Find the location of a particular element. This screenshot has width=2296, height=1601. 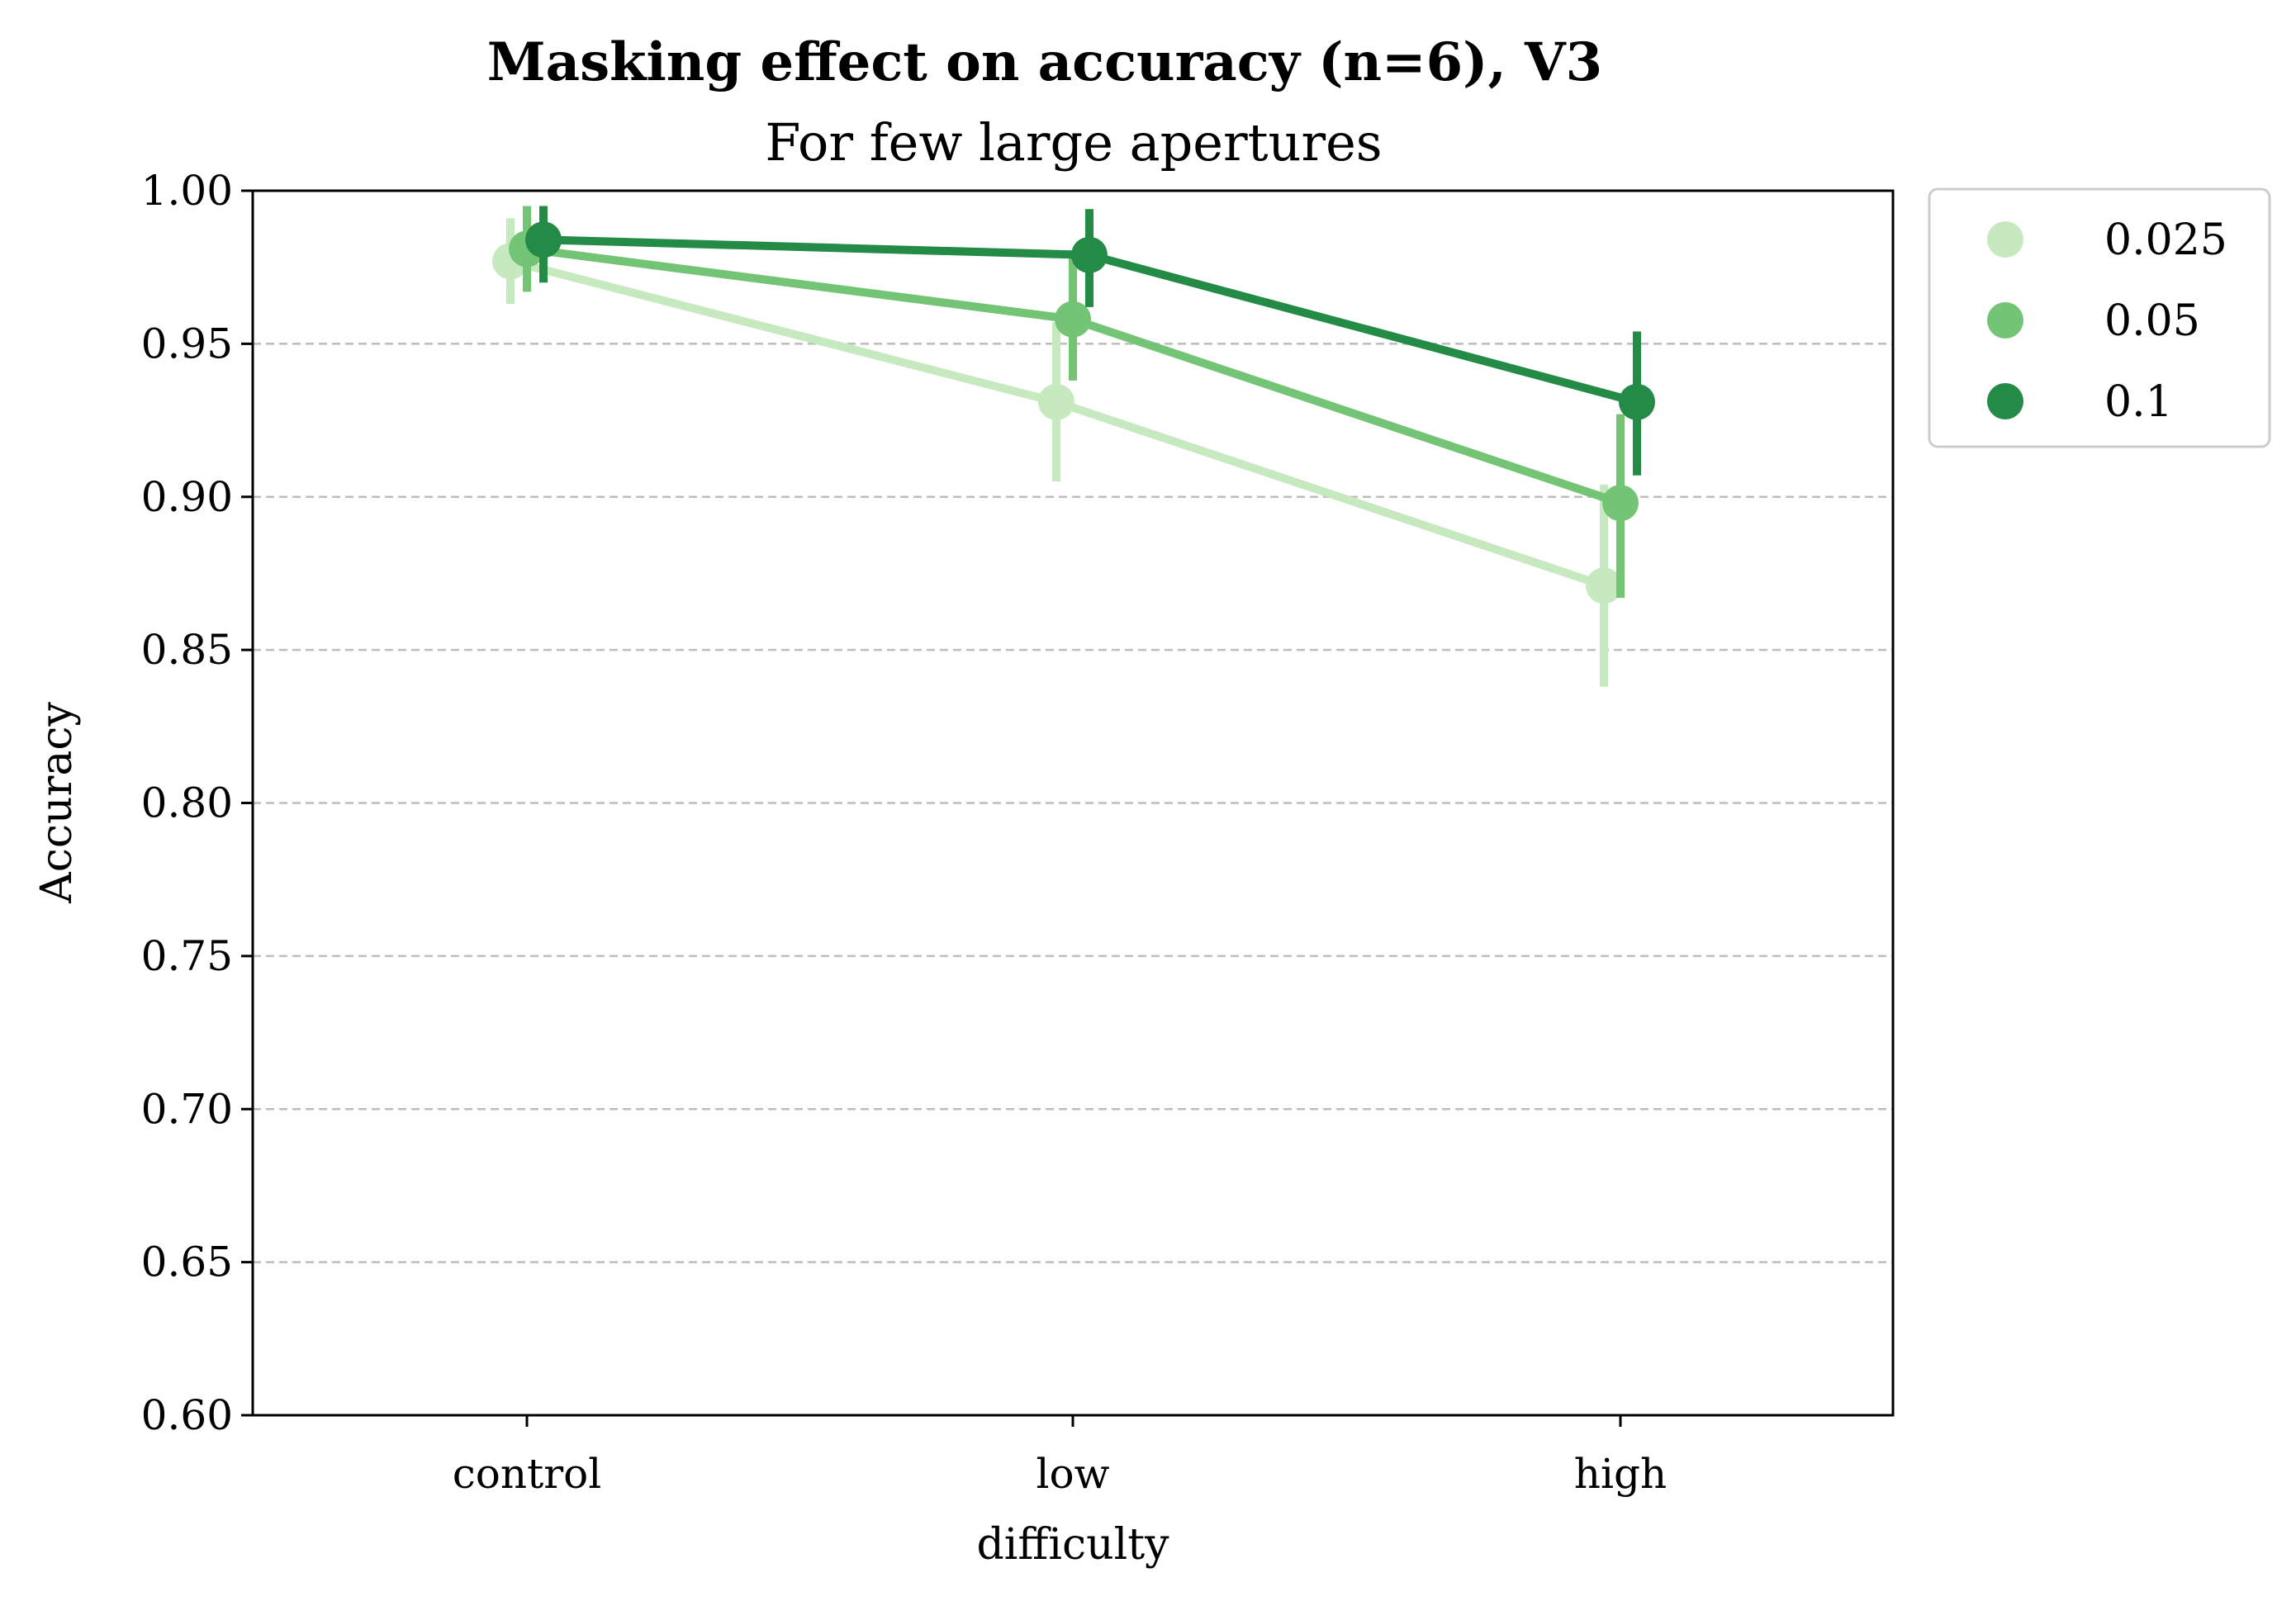

chart-subtitle: For few large apertures is located at coordinates (1073, 142).